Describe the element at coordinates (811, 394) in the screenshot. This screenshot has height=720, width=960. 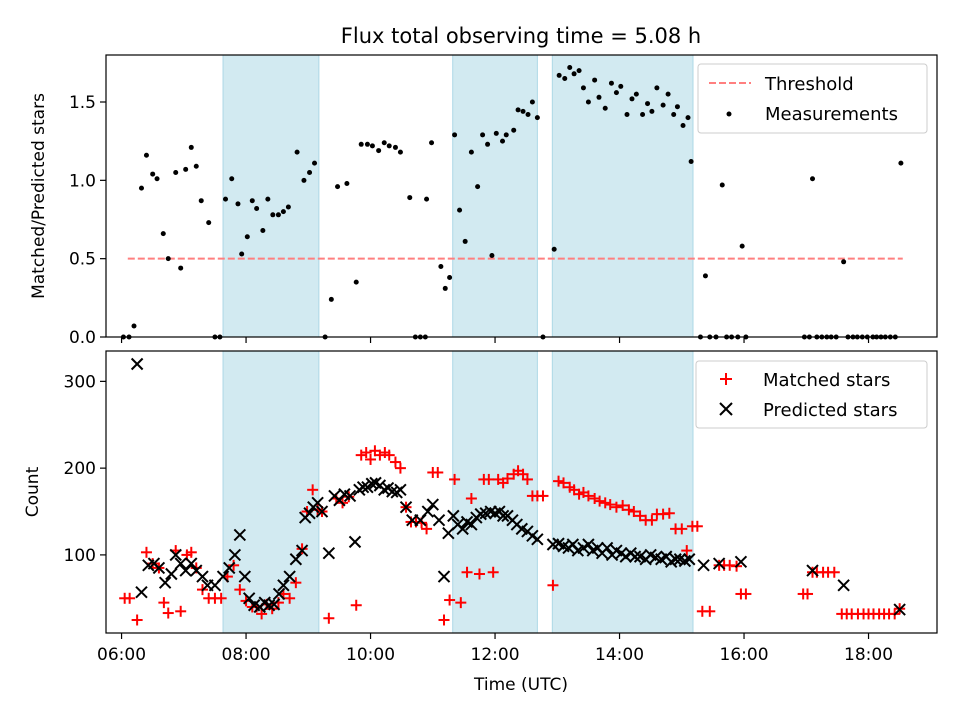
I see `bottom-legend: Matched stars Predicted stars` at that location.